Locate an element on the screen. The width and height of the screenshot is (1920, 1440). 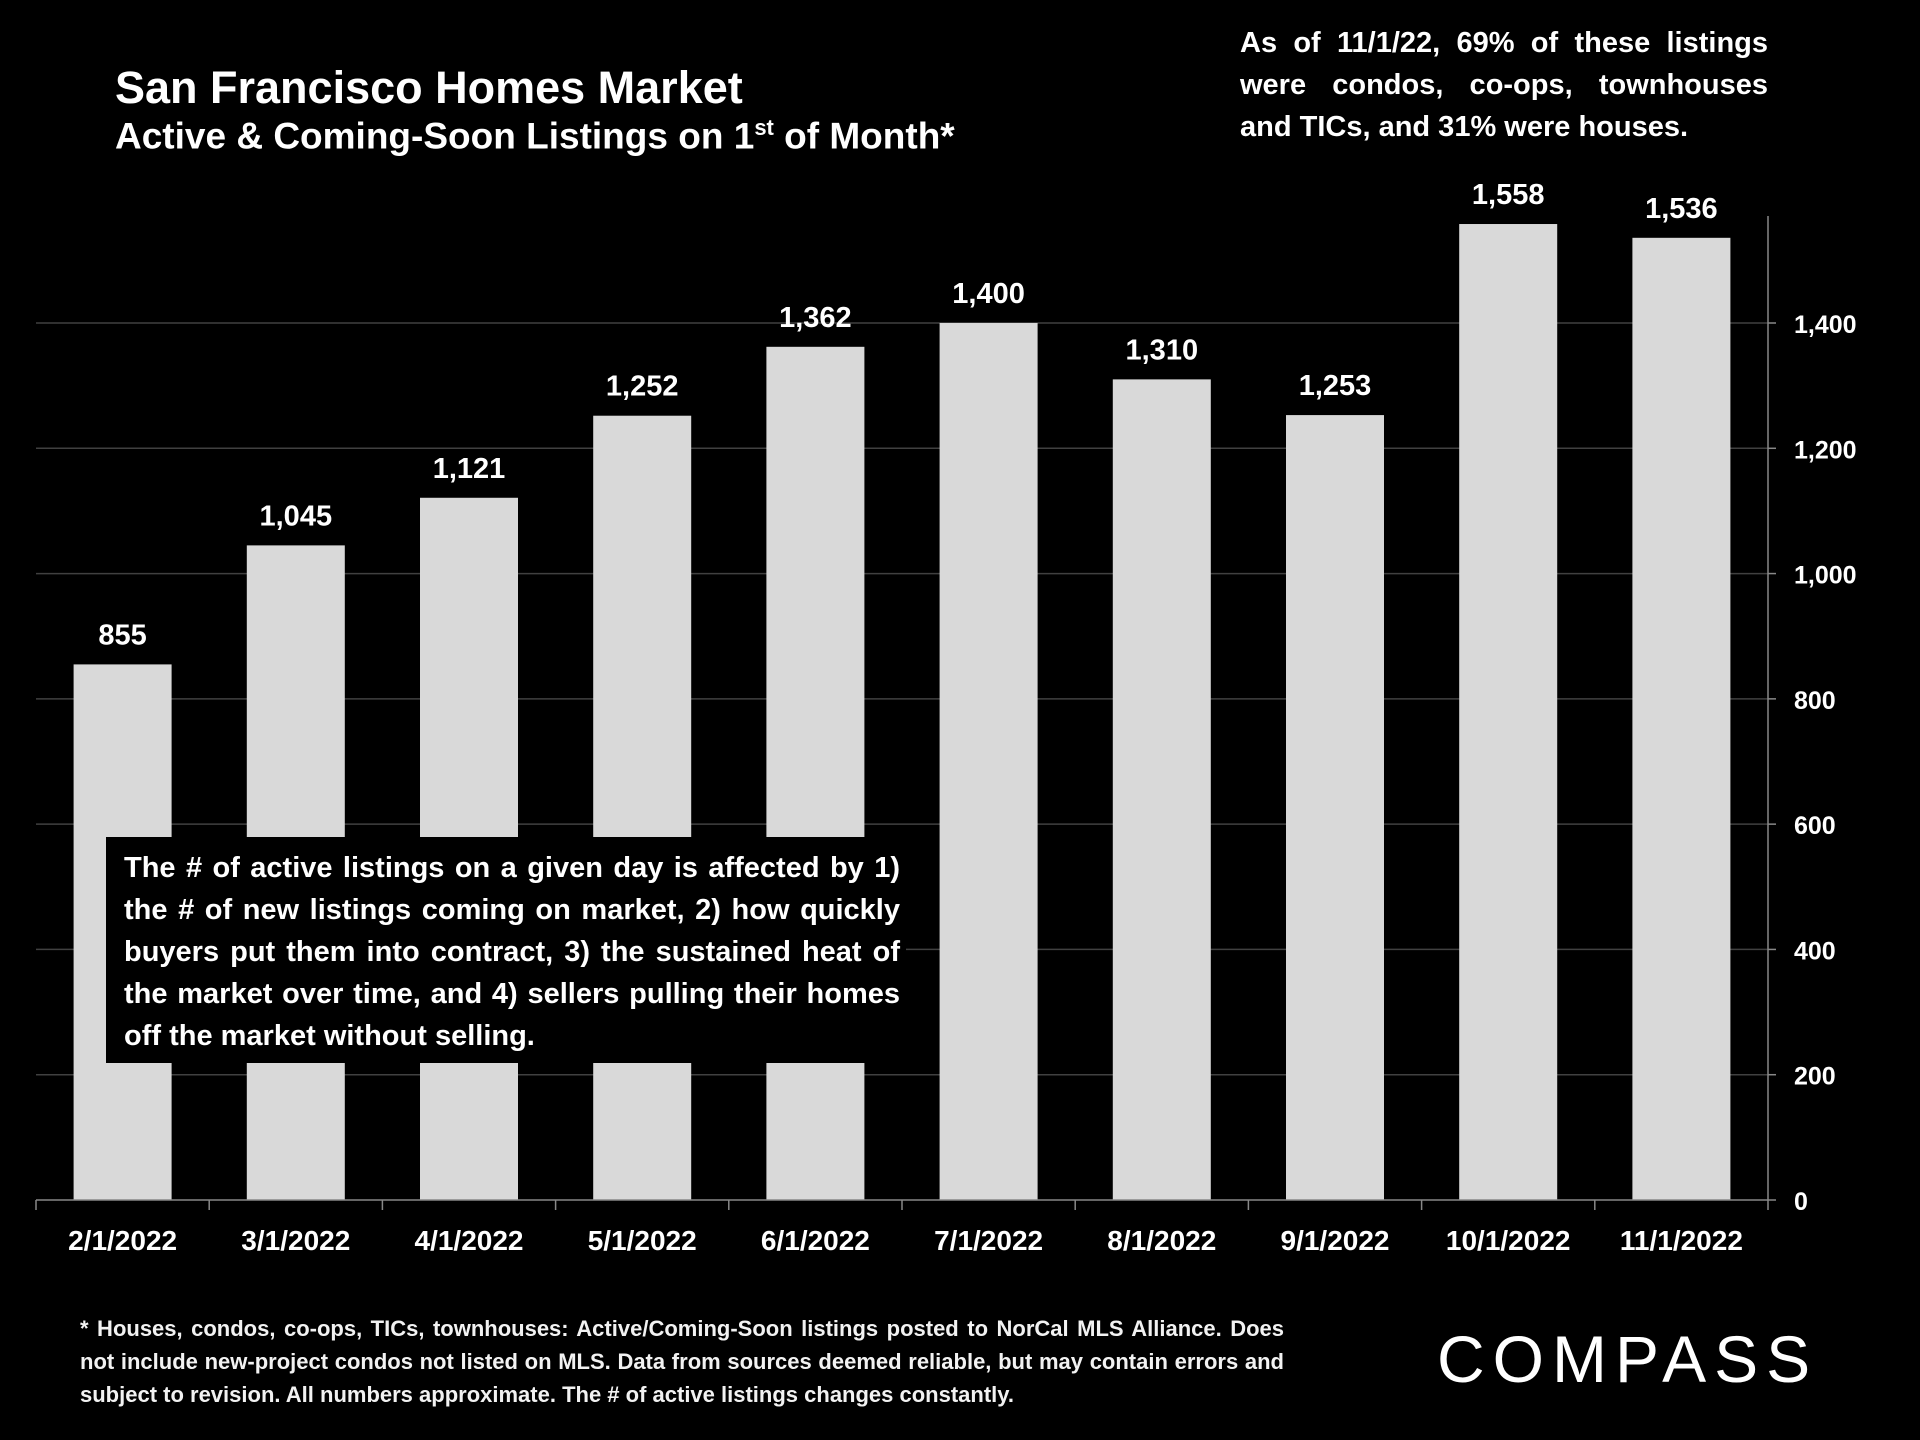
x-tick-label: 10/1/2022 is located at coordinates (1508, 1240).